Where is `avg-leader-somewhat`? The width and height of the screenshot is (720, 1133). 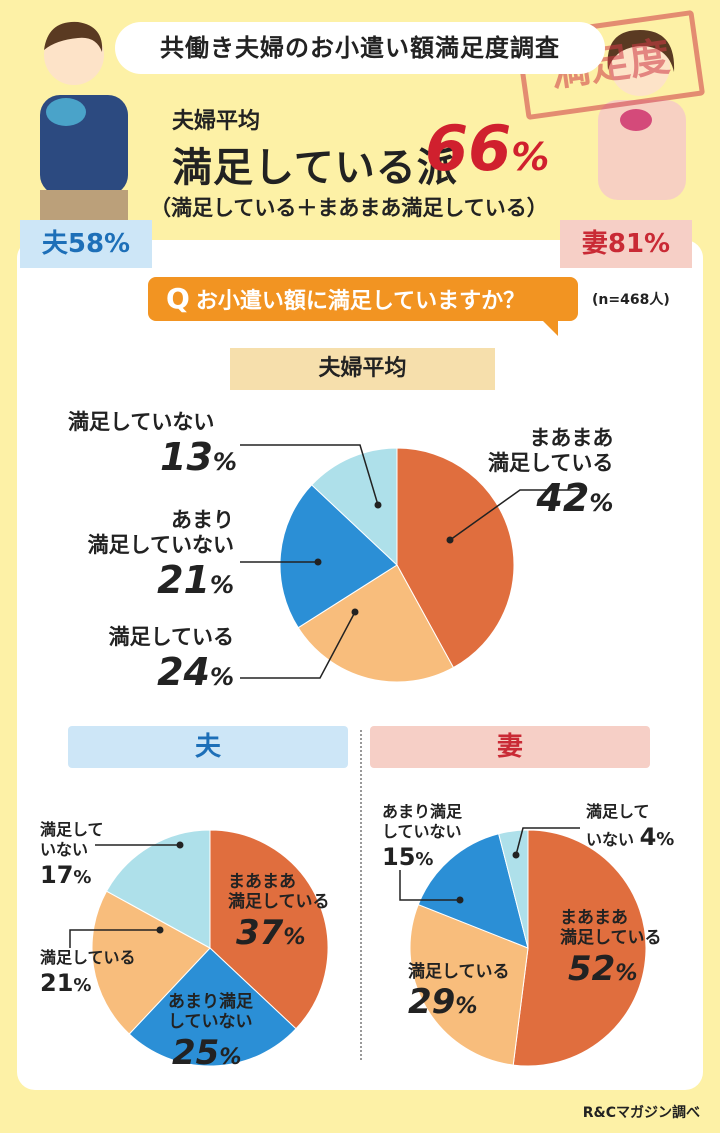 avg-leader-somewhat is located at coordinates (514, 515).